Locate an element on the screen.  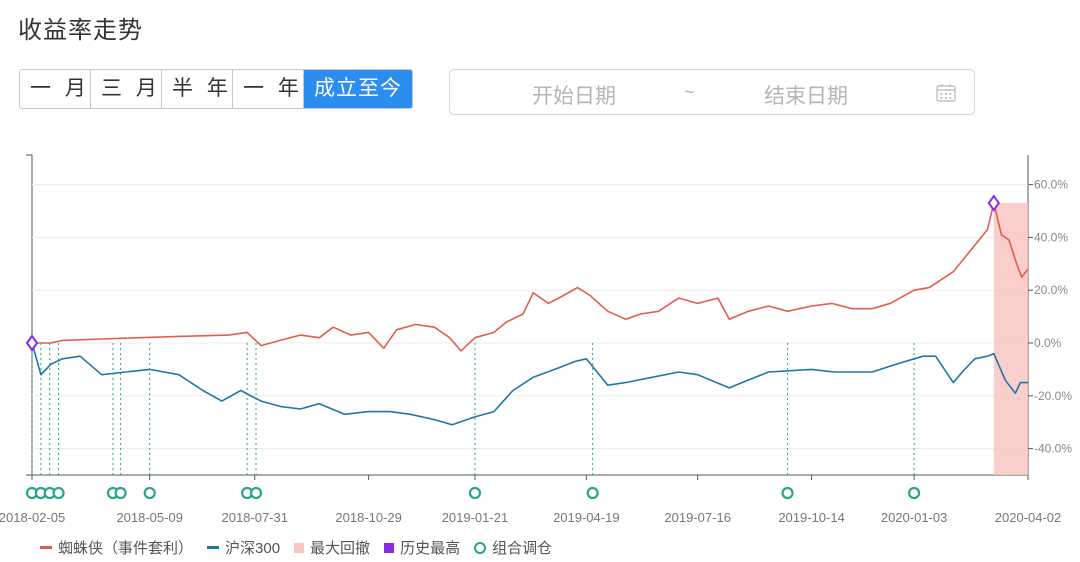
range-half-year-button: 半 年 is located at coordinates (197, 89).